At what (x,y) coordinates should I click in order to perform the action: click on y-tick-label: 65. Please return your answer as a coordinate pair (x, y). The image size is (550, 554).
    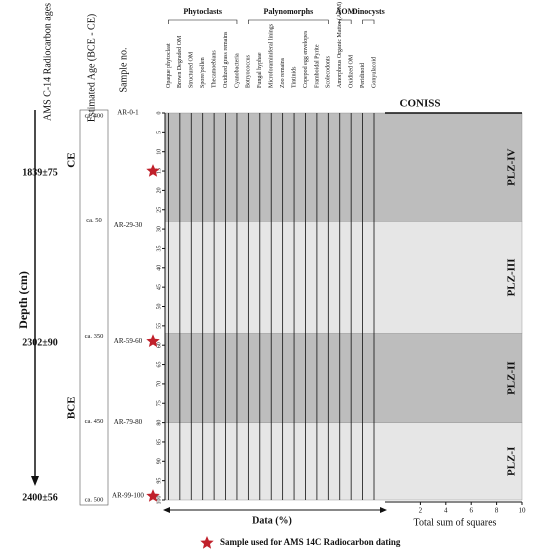
    Looking at the image, I should click on (159, 365).